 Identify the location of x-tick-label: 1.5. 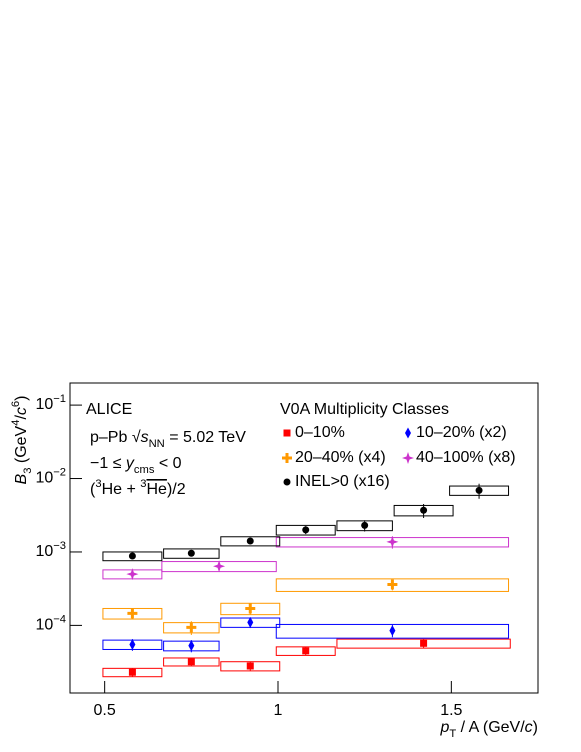
(451, 710).